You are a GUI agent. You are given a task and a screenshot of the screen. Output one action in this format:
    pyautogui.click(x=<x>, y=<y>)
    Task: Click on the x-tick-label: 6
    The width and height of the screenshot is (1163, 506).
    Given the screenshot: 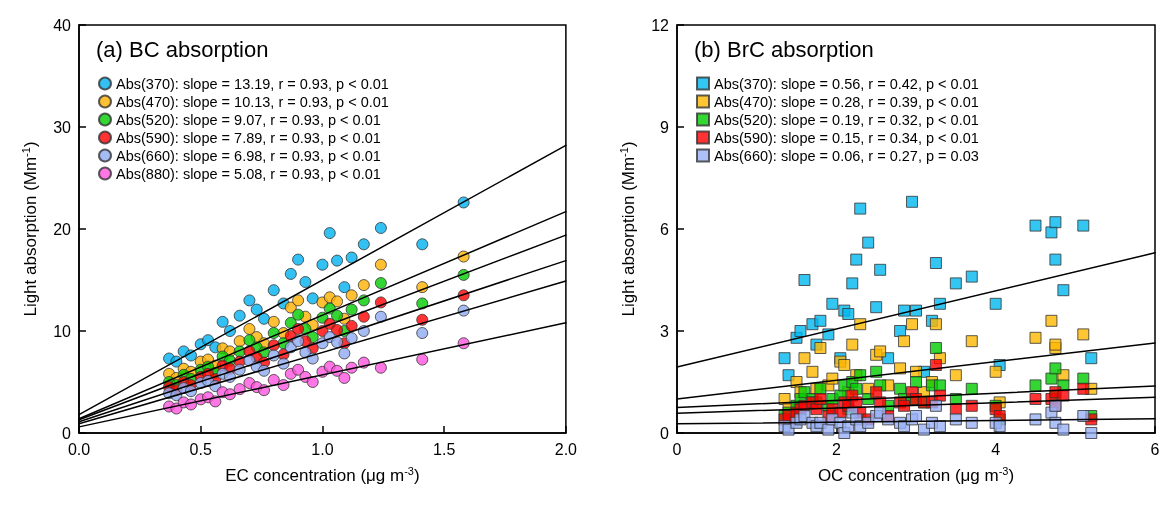 What is the action you would take?
    pyautogui.click(x=1155, y=449)
    